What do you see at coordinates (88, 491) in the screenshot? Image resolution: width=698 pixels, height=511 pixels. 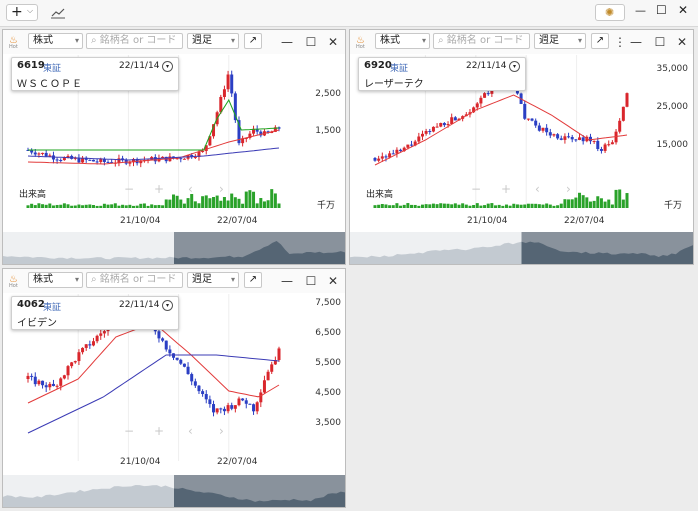 I see `navigator-mask` at bounding box center [88, 491].